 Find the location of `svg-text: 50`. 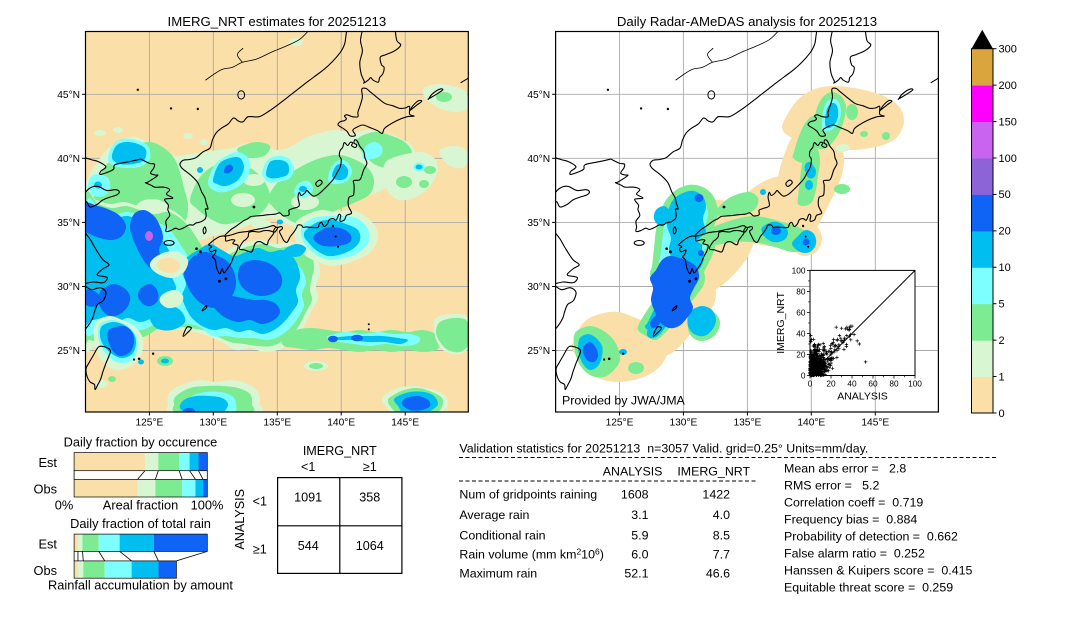

svg-text: 50 is located at coordinates (1005, 195).